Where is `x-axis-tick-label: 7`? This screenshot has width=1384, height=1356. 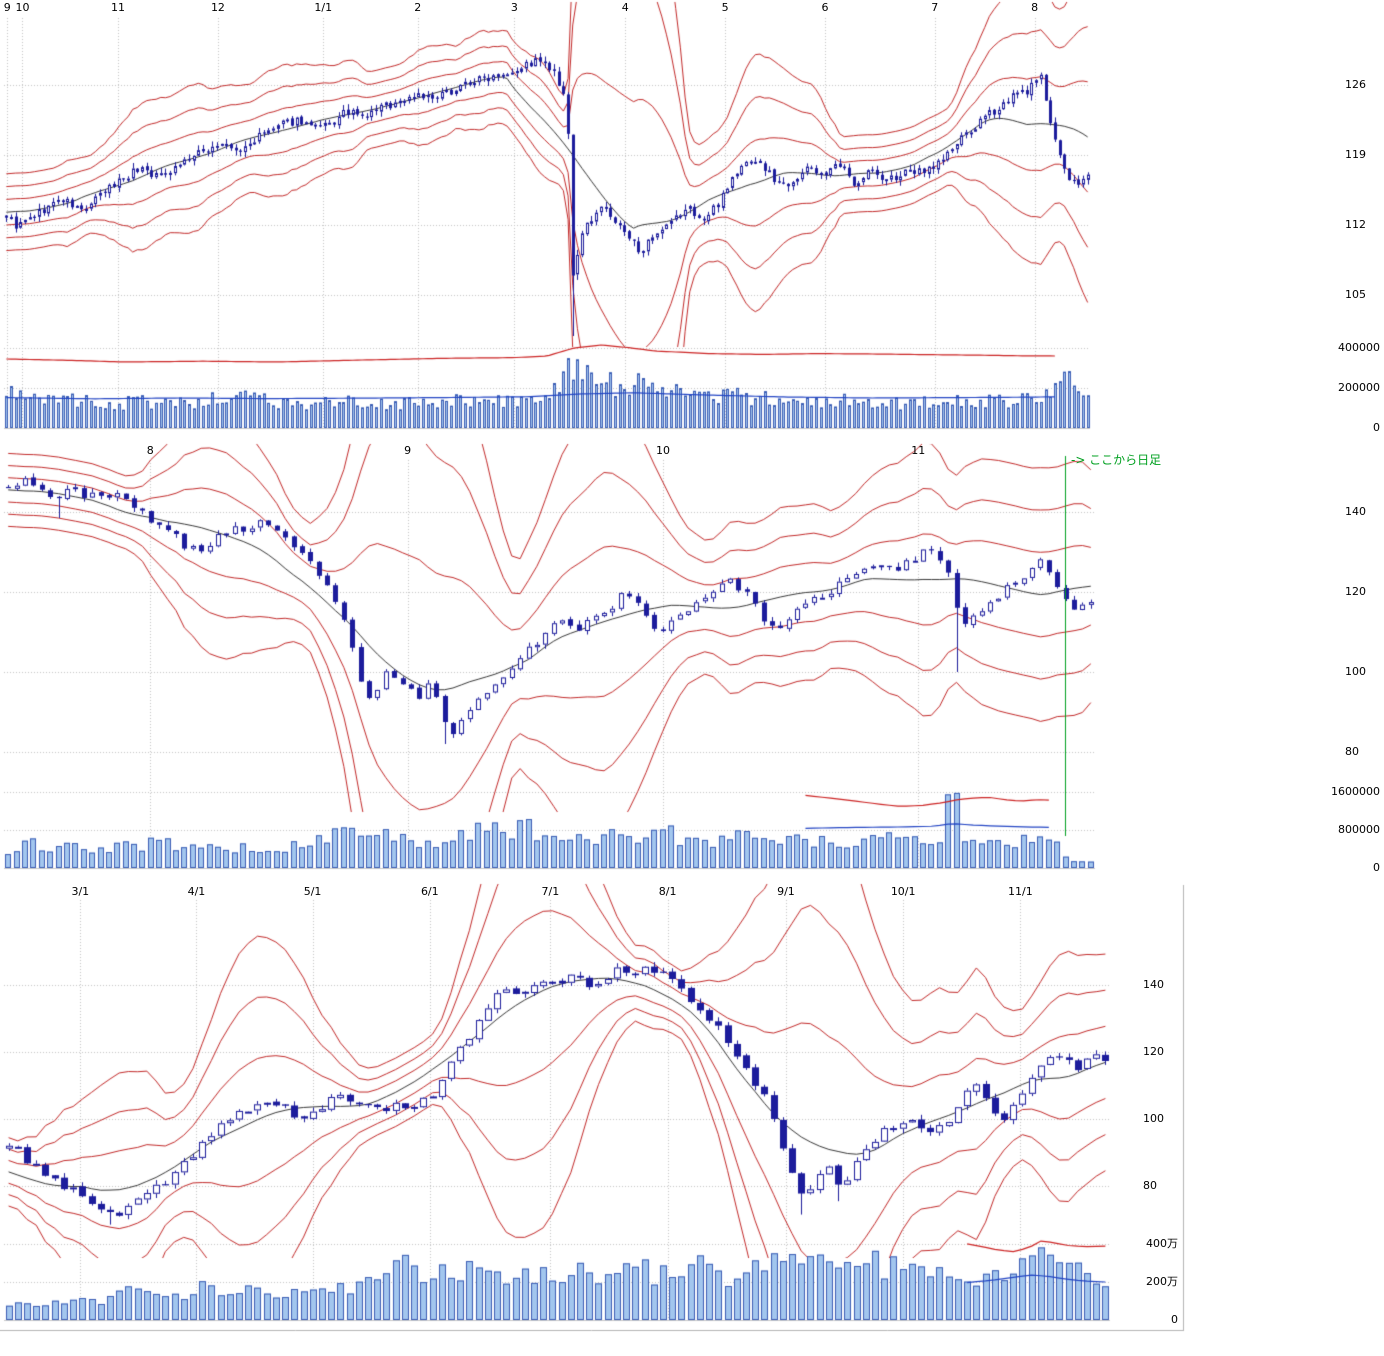
x-axis-tick-label: 7 is located at coordinates (935, 7).